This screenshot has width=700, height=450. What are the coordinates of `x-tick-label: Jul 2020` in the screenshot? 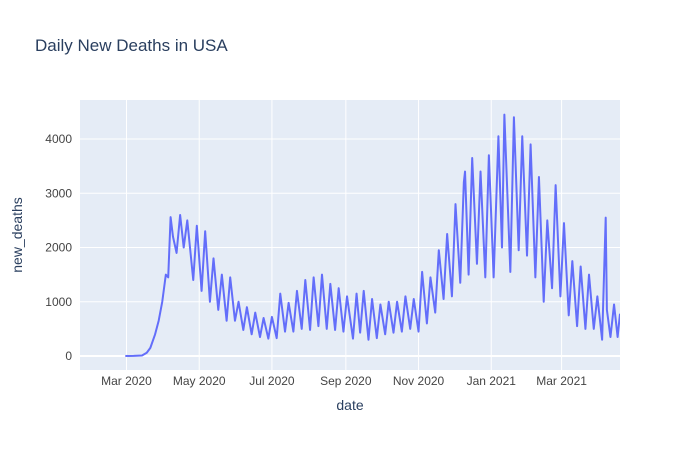 It's located at (272, 381).